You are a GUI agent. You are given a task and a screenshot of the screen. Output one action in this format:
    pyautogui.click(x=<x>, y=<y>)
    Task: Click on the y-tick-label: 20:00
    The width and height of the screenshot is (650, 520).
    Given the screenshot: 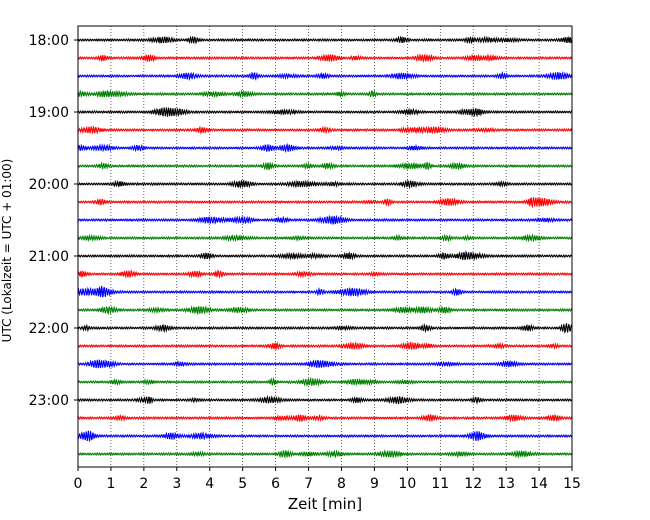 What is the action you would take?
    pyautogui.click(x=49, y=185)
    